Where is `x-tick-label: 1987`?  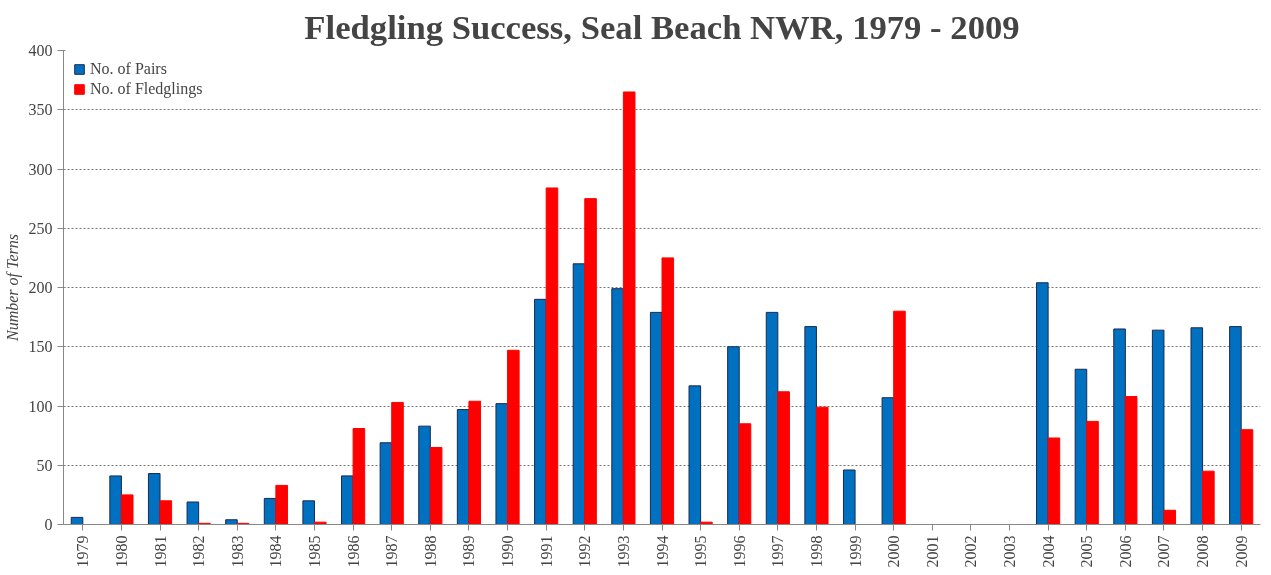 x-tick-label: 1987 is located at coordinates (392, 551).